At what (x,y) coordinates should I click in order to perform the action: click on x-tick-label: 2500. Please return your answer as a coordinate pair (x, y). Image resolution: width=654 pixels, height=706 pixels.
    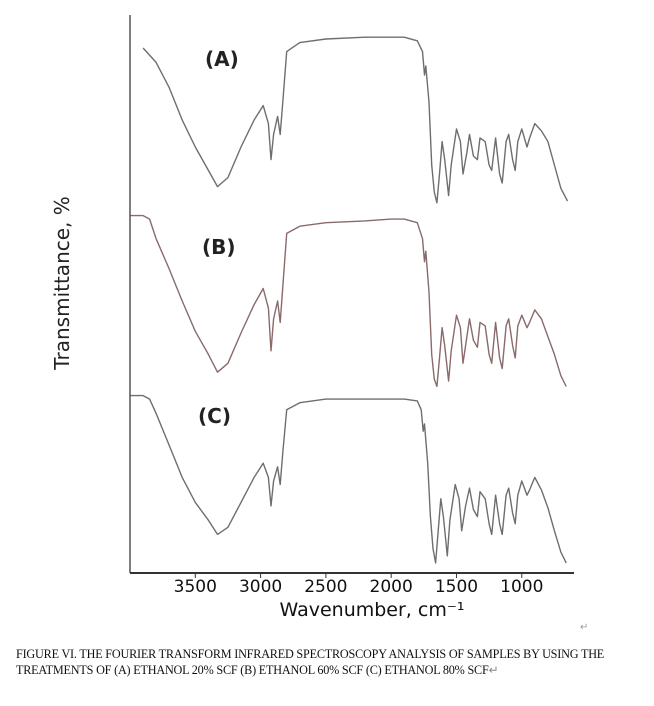
    Looking at the image, I should click on (325, 587).